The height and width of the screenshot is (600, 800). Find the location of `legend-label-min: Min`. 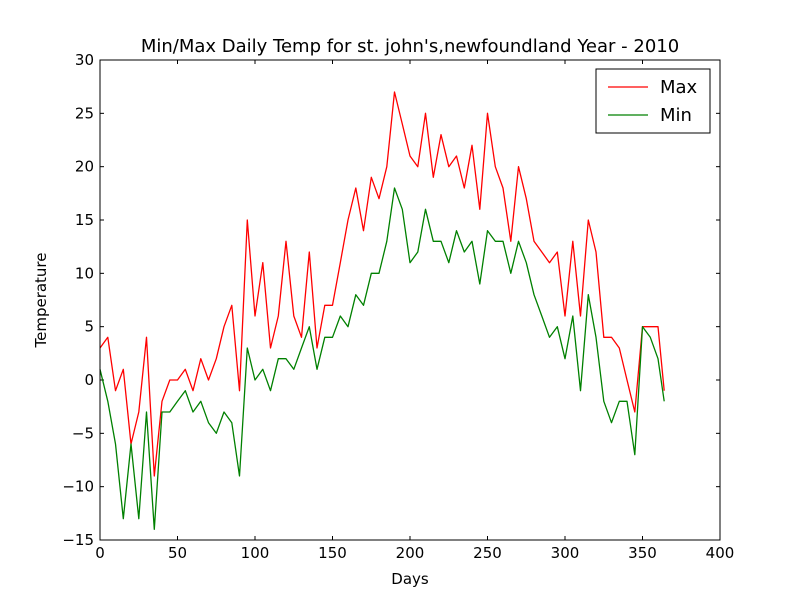

legend-label-min: Min is located at coordinates (676, 115).